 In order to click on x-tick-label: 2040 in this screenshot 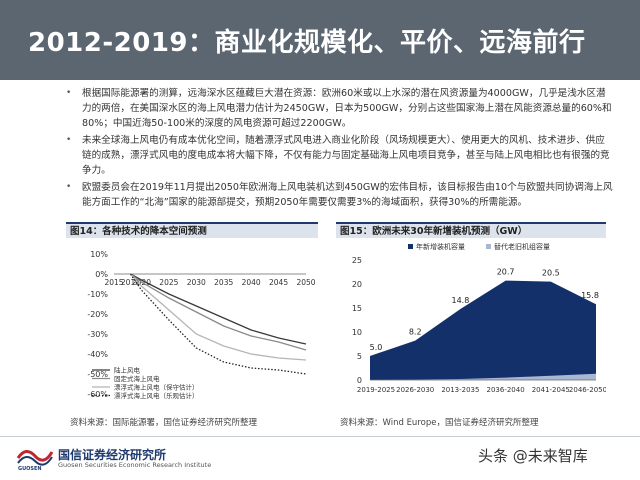, I will do `click(251, 282)`.